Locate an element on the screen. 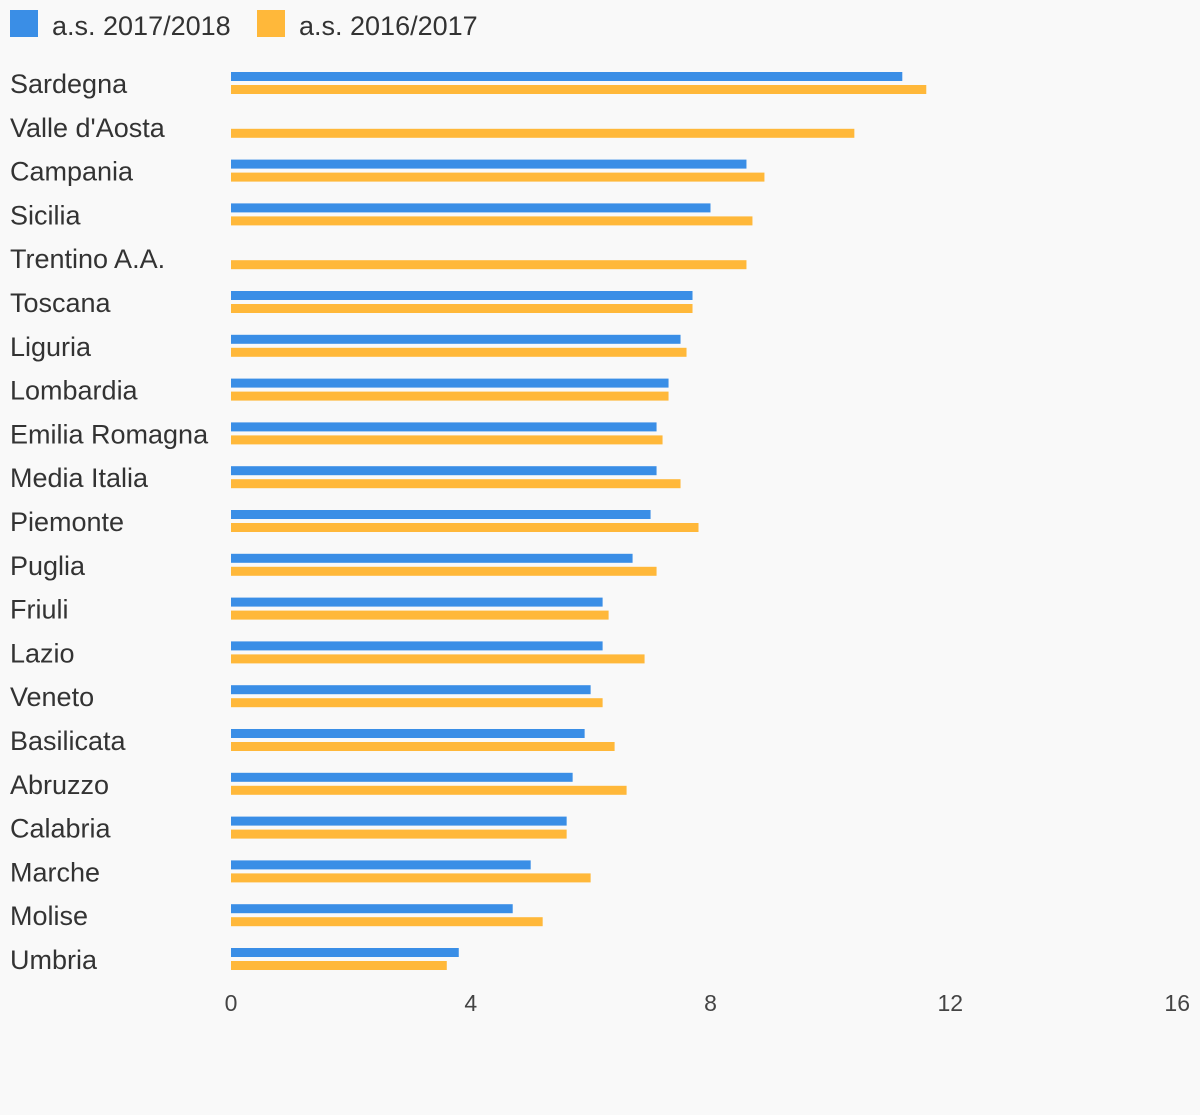 The height and width of the screenshot is (1115, 1200). category-label: Marche is located at coordinates (55, 872).